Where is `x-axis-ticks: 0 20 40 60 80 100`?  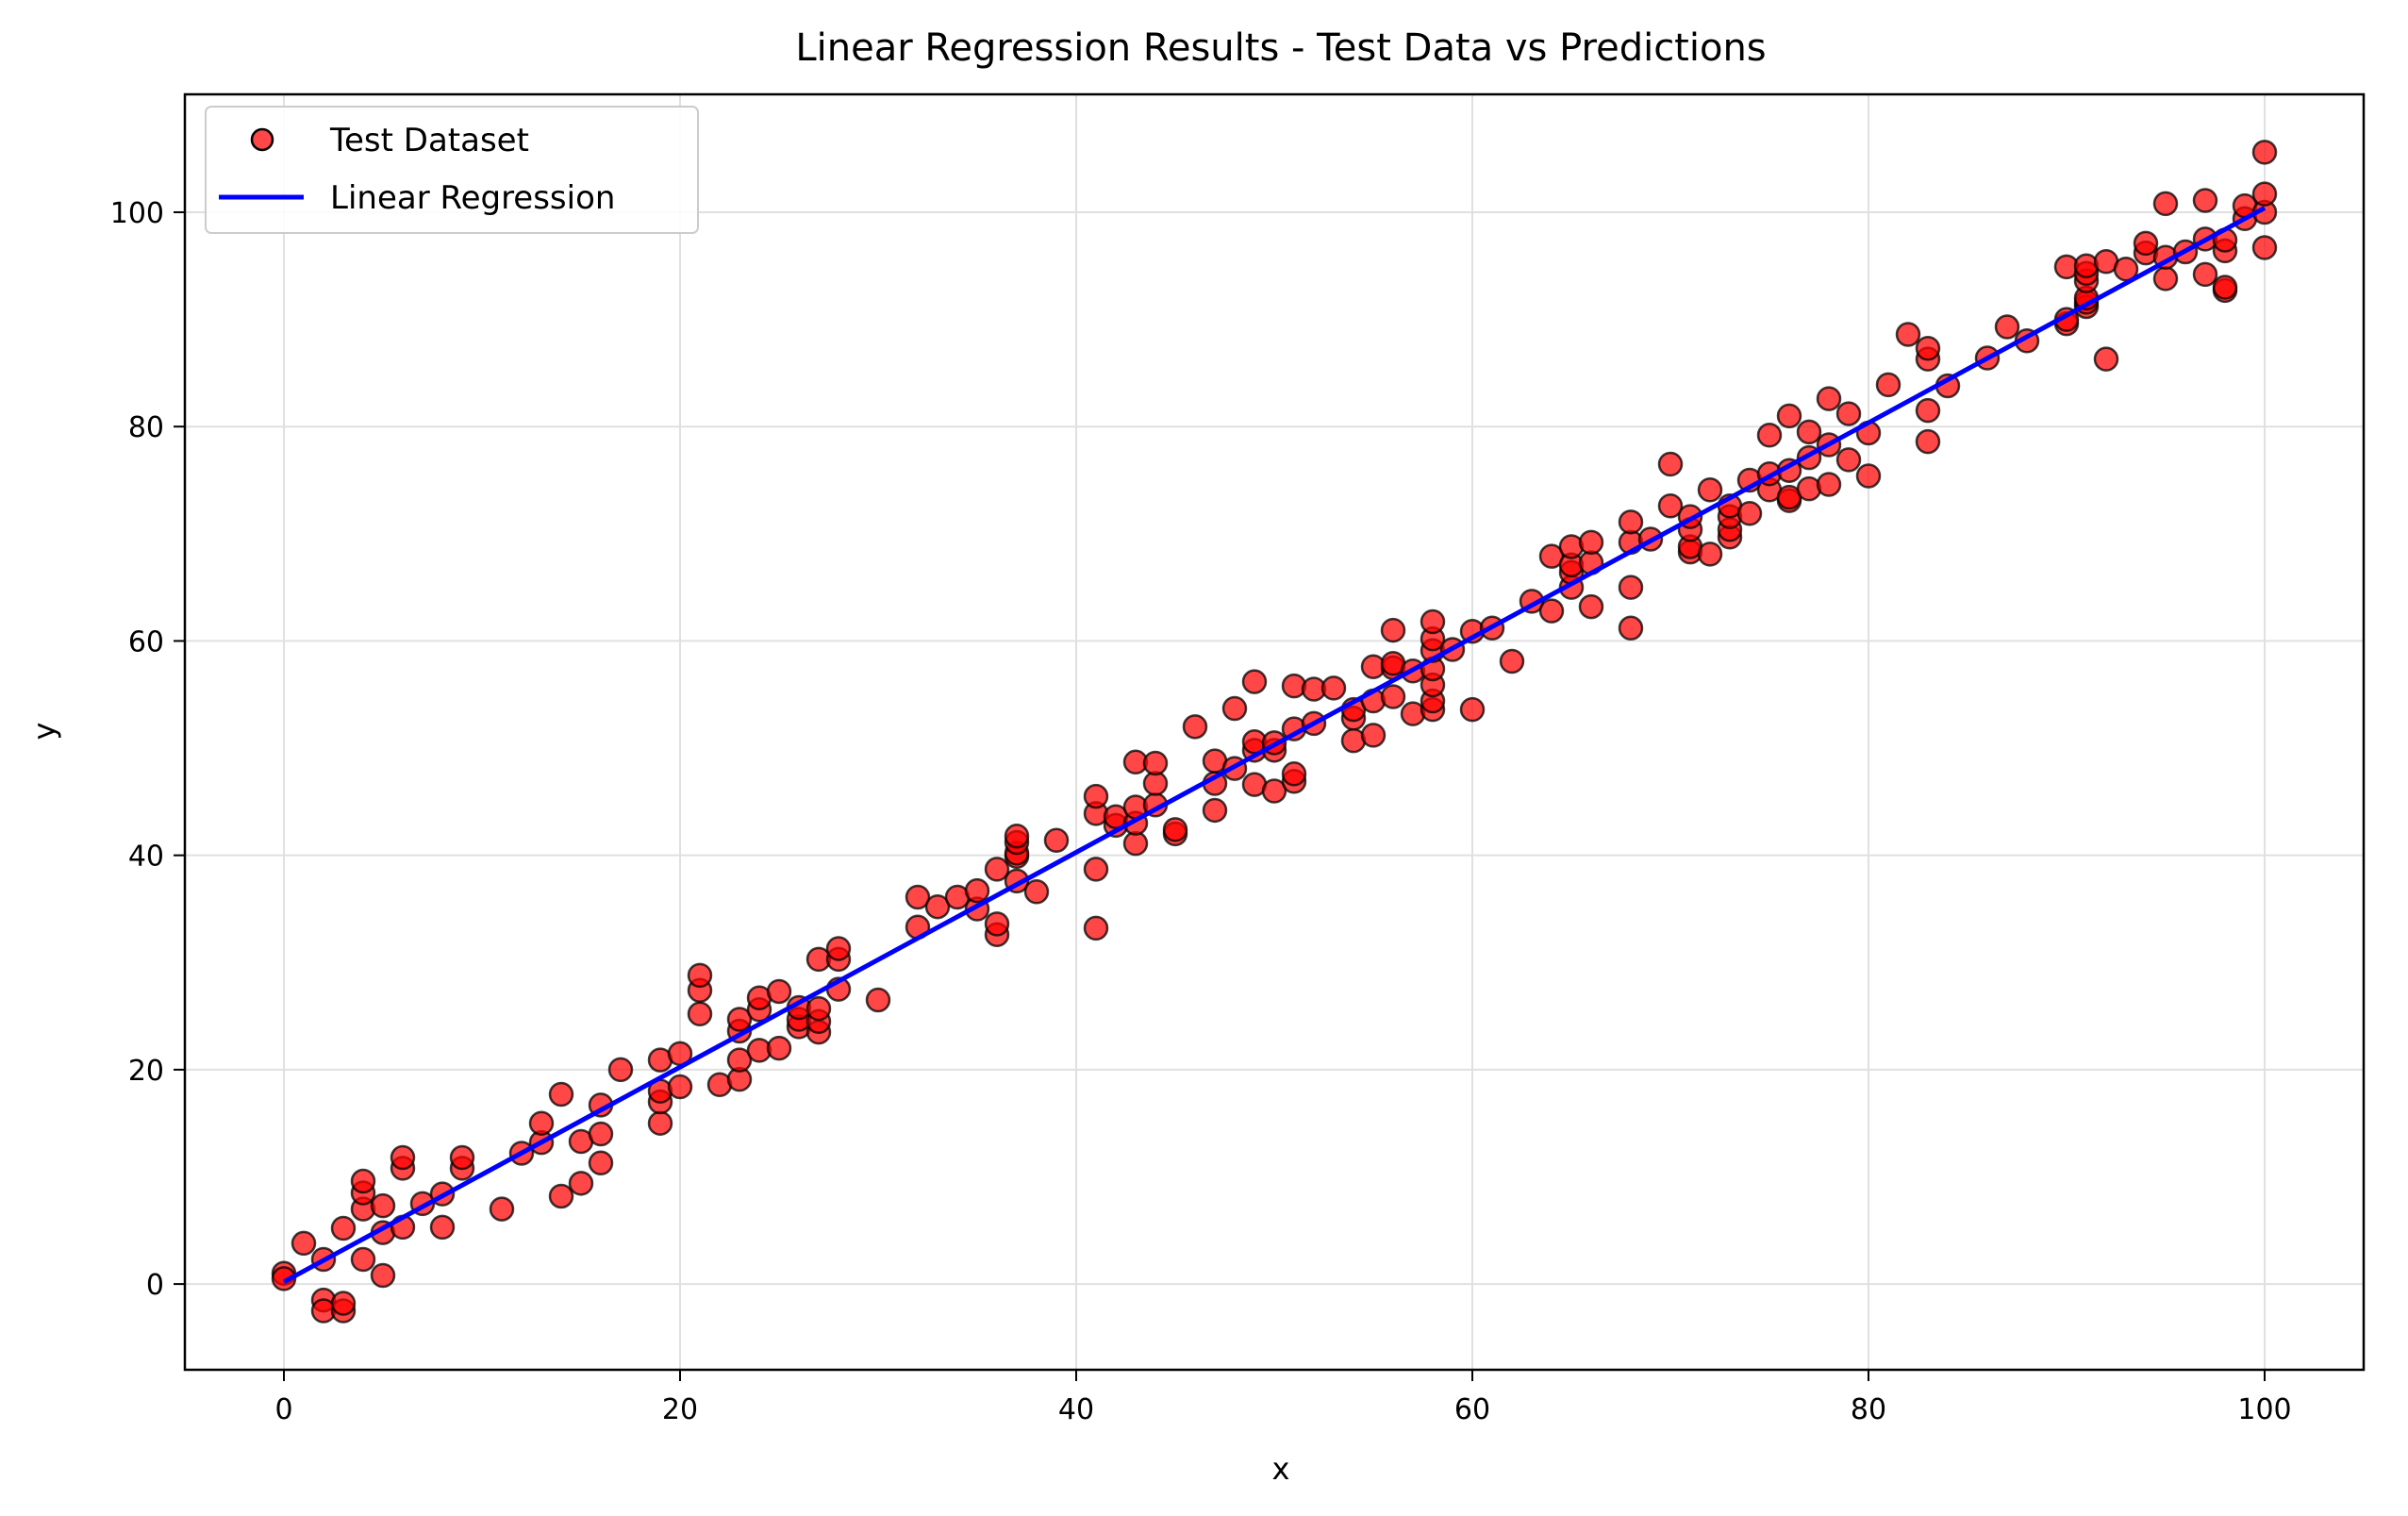 x-axis-ticks: 0 20 40 60 80 100 is located at coordinates (1283, 1398).